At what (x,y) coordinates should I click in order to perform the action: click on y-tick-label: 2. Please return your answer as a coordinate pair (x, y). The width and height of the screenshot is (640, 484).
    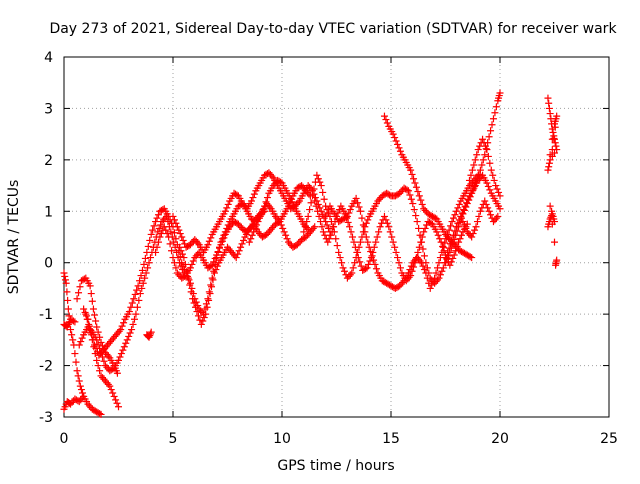
    Looking at the image, I should click on (48, 161).